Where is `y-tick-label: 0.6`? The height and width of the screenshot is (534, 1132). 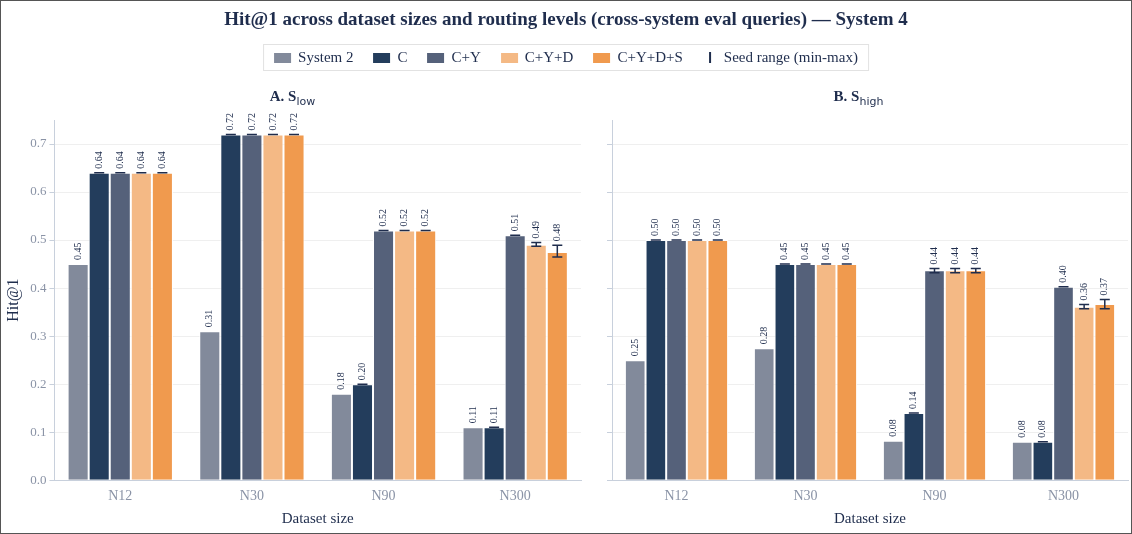 y-tick-label: 0.6 is located at coordinates (38, 191).